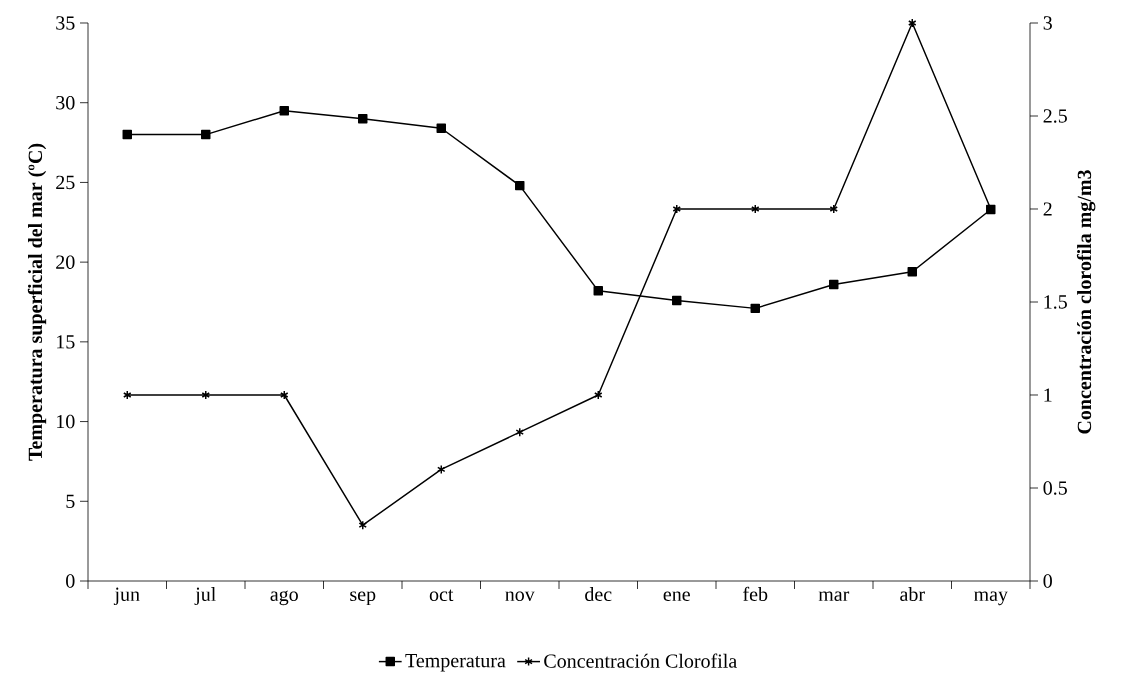 This screenshot has height=690, width=1123. What do you see at coordinates (834, 596) in the screenshot?
I see `x-tick-label: mar` at bounding box center [834, 596].